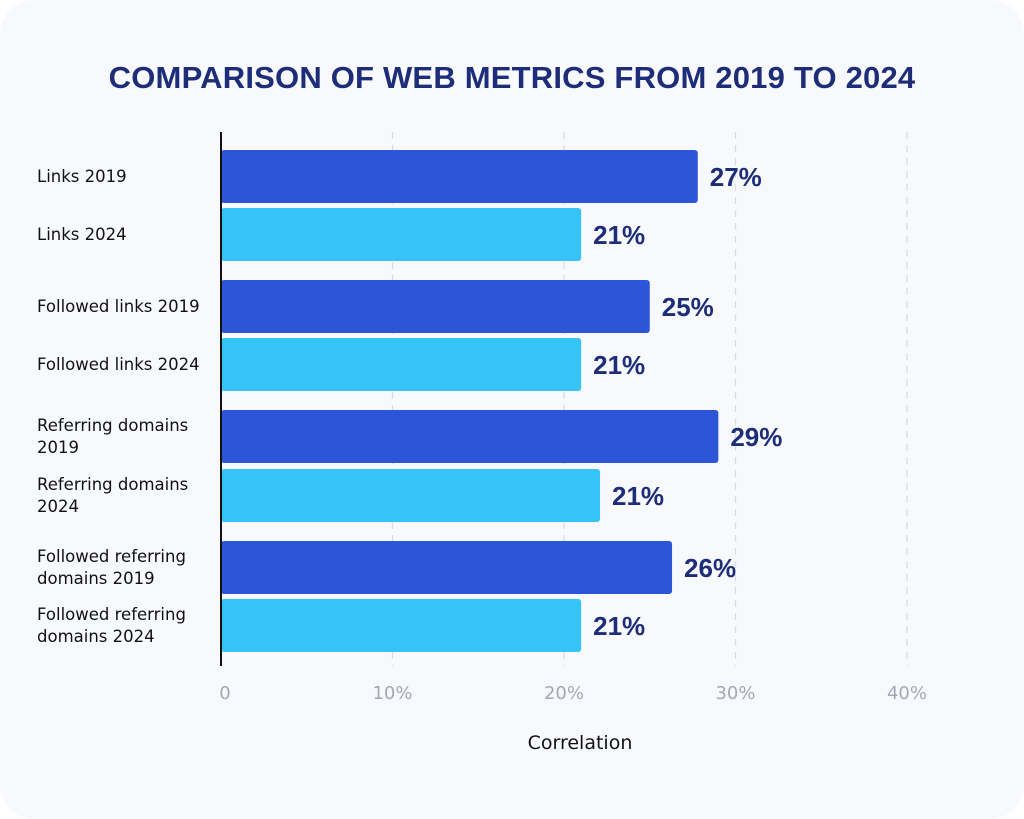 The image size is (1024, 819). Describe the element at coordinates (687, 306) in the screenshot. I see `bar-value-label: 25%` at that location.